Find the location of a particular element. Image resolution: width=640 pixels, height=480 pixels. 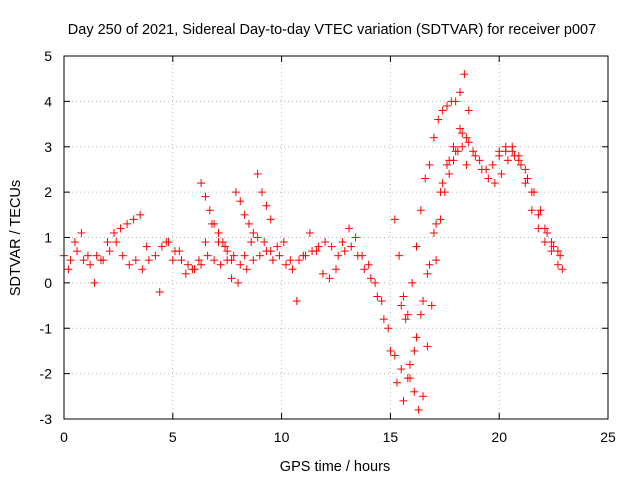

y-tick-label: -3 is located at coordinates (46, 419).